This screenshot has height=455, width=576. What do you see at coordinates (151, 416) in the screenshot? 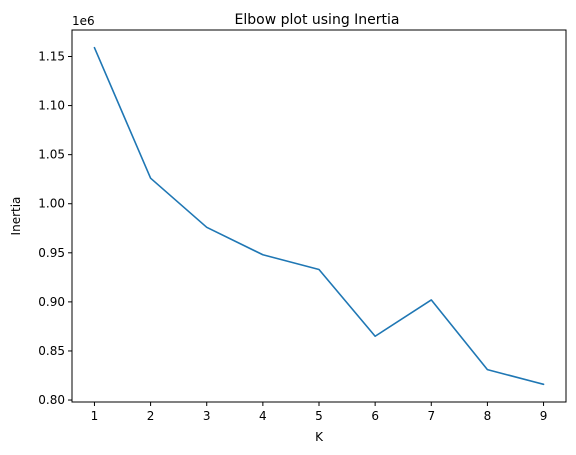
I see `x-tick-label: 2` at bounding box center [151, 416].